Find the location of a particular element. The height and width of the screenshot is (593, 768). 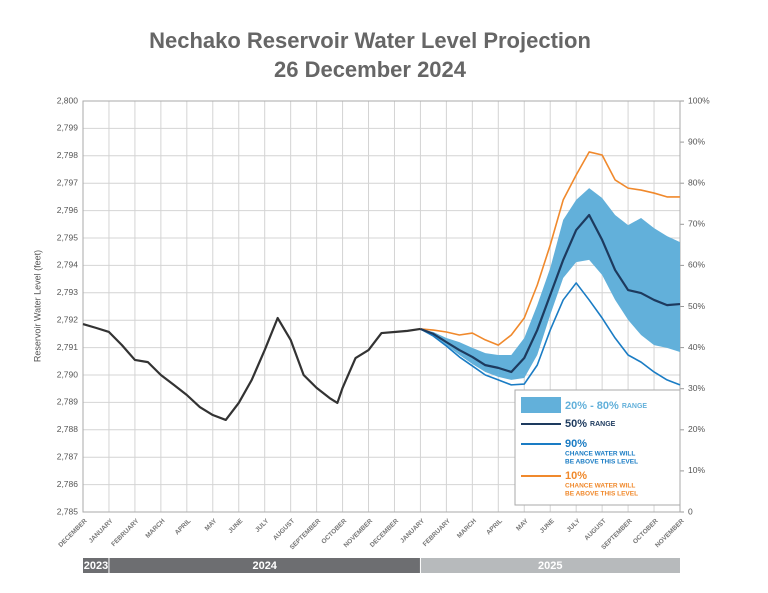

chart-subtitle: 26 December 2024 is located at coordinates (370, 69).